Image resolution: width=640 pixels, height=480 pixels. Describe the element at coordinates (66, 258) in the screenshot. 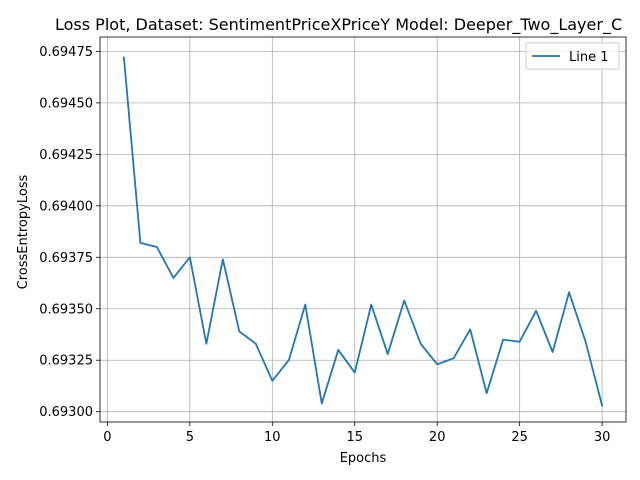

I see `y-tick-label: 0.69375` at that location.